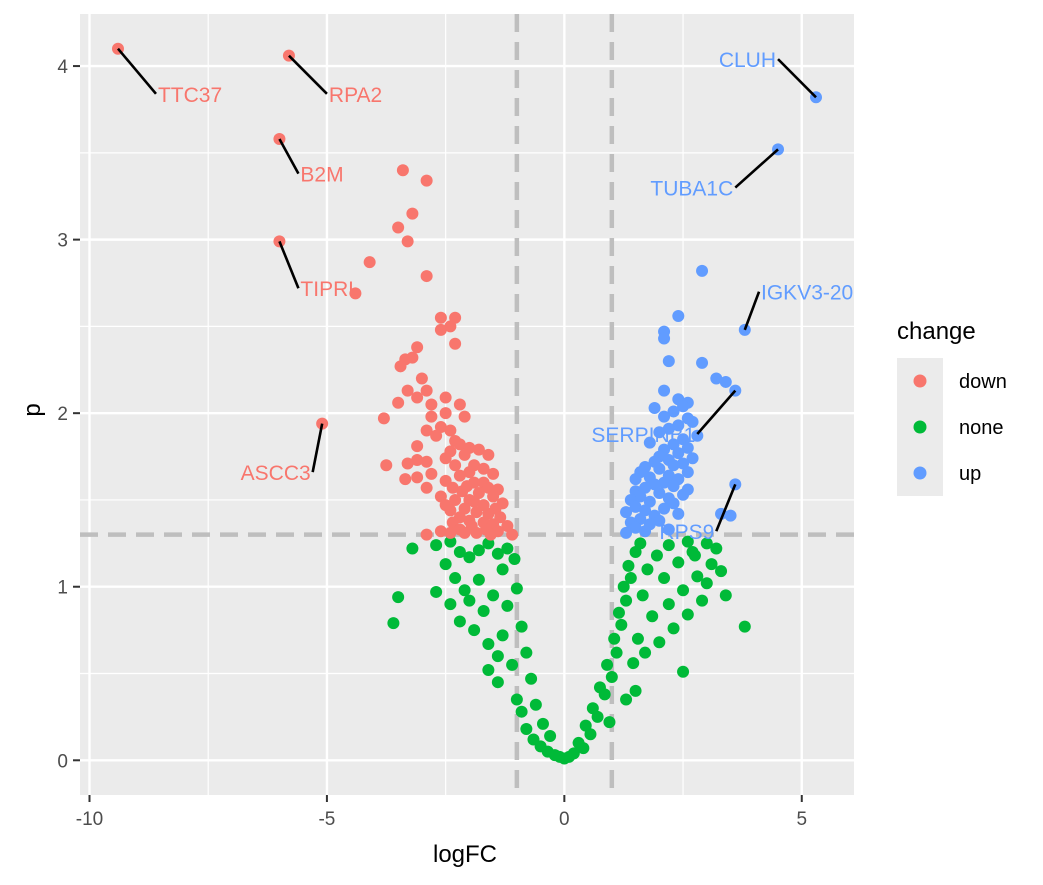 The width and height of the screenshot is (1043, 885). I want to click on y-tick-label: 0, so click(62, 761).